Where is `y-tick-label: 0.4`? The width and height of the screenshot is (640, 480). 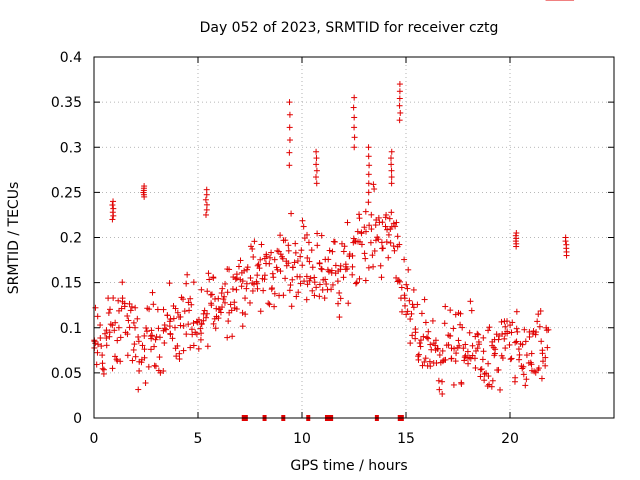 y-tick-label: 0.4 is located at coordinates (71, 58).